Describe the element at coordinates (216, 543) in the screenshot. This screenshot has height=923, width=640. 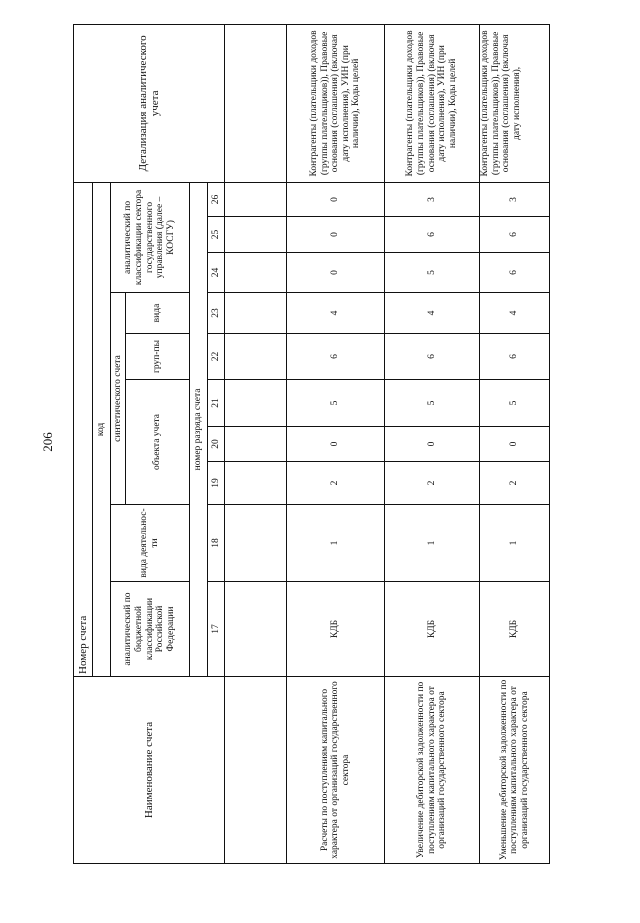
I see `digit-18: 18` at that location.